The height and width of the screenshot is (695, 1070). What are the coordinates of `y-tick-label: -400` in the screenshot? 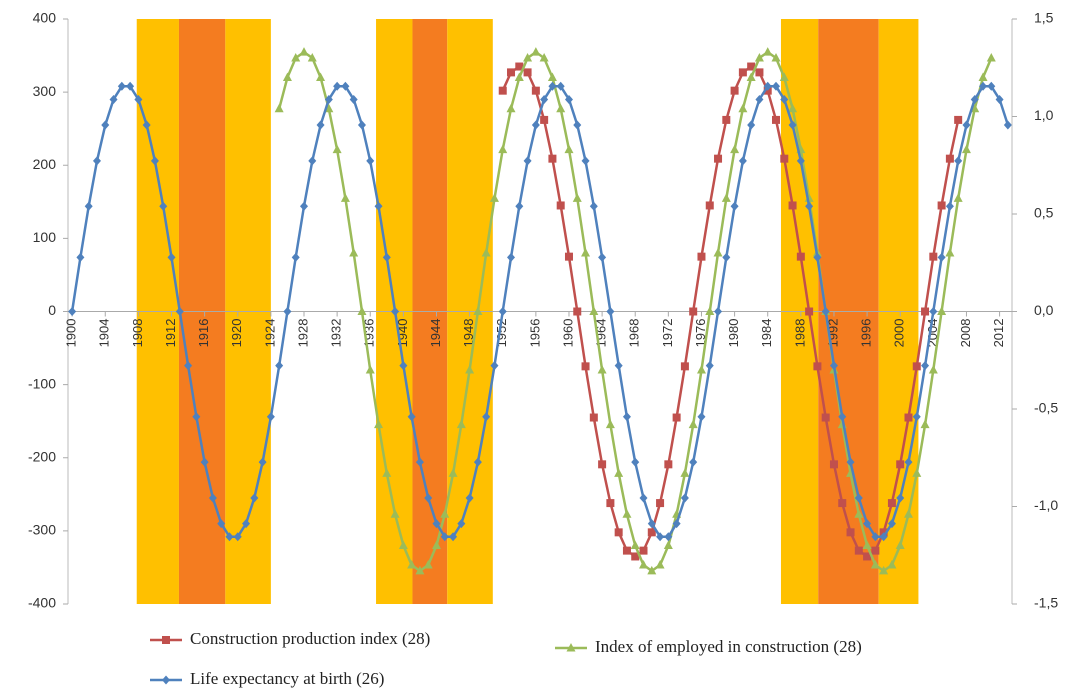 It's located at (42, 603).